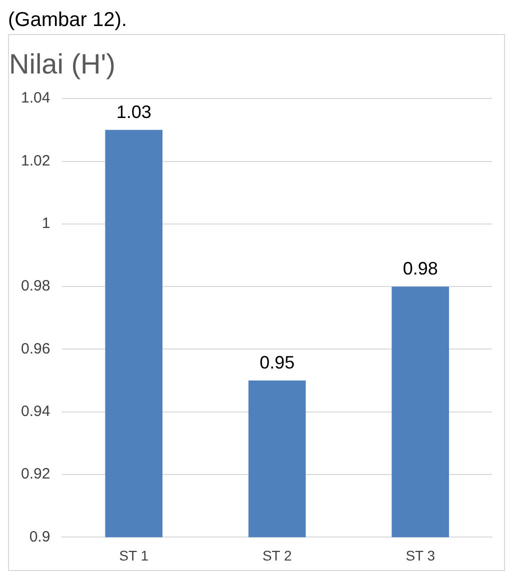 This screenshot has width=515, height=581. Describe the element at coordinates (421, 555) in the screenshot. I see `x-tick-label: ST 3` at that location.